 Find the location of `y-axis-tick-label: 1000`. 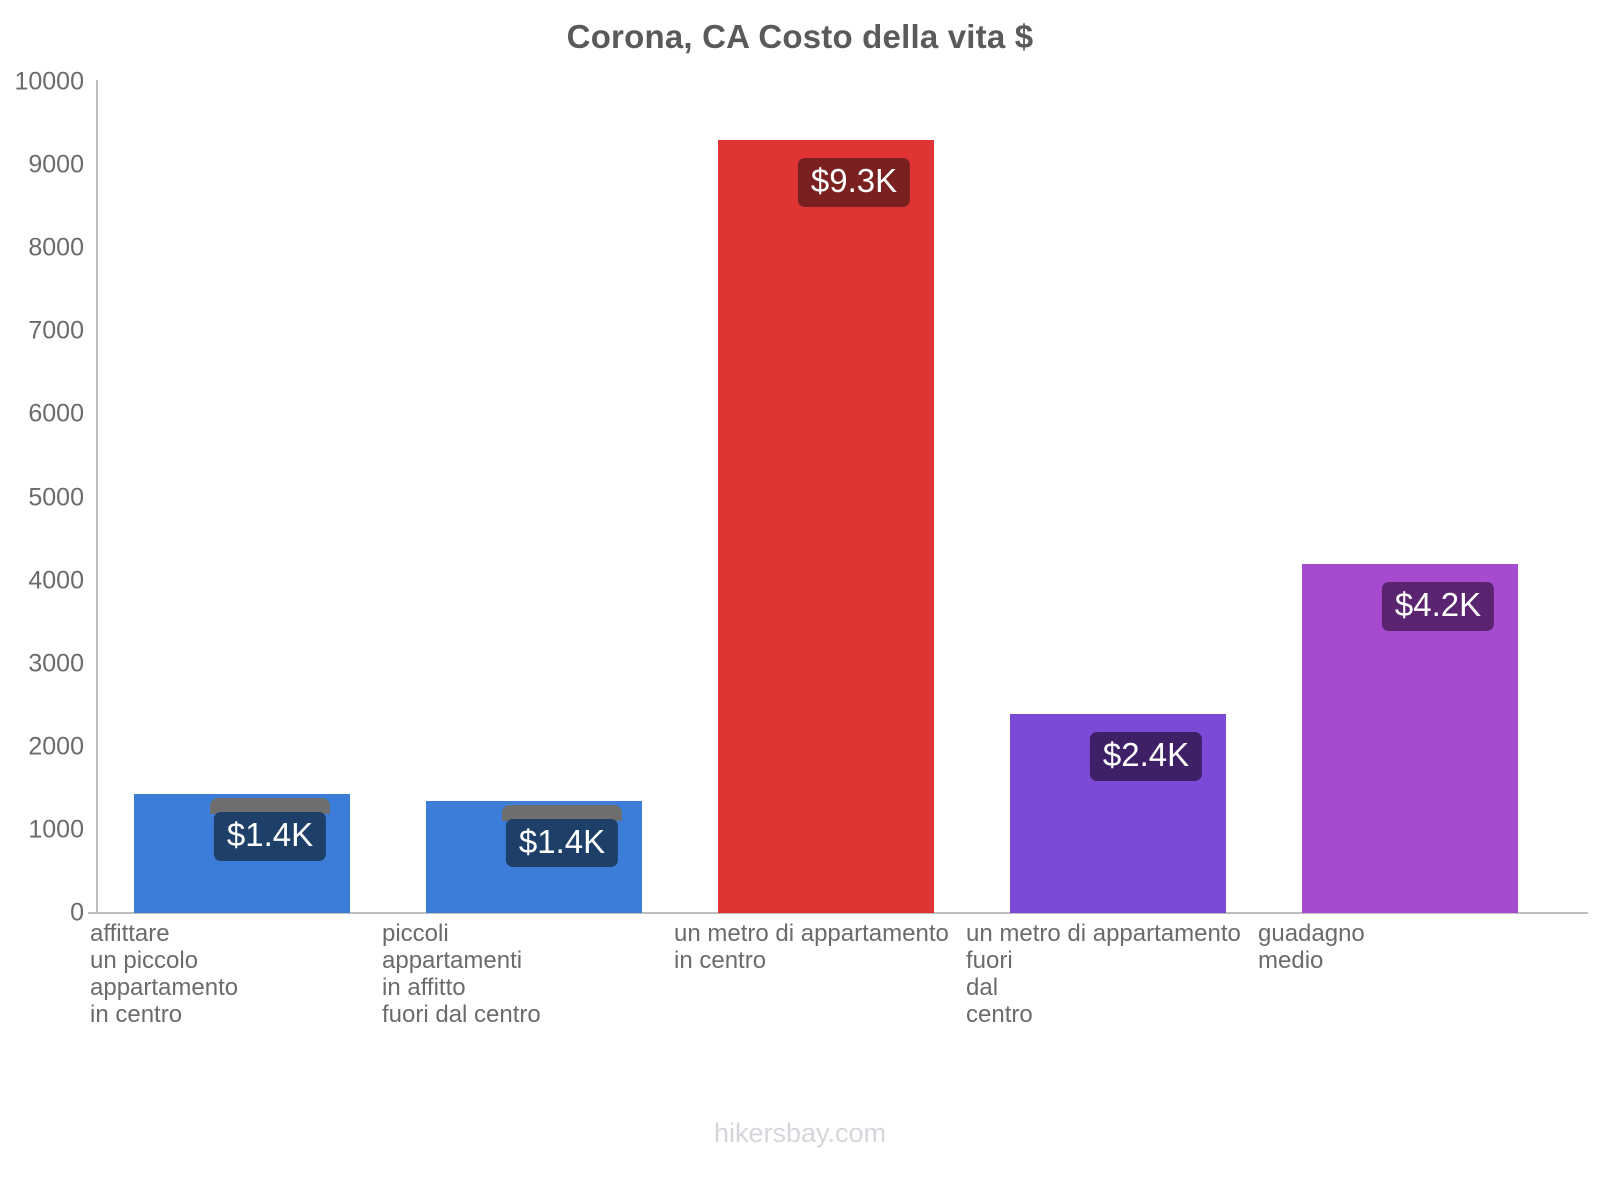

y-axis-tick-label: 1000 is located at coordinates (56, 829).